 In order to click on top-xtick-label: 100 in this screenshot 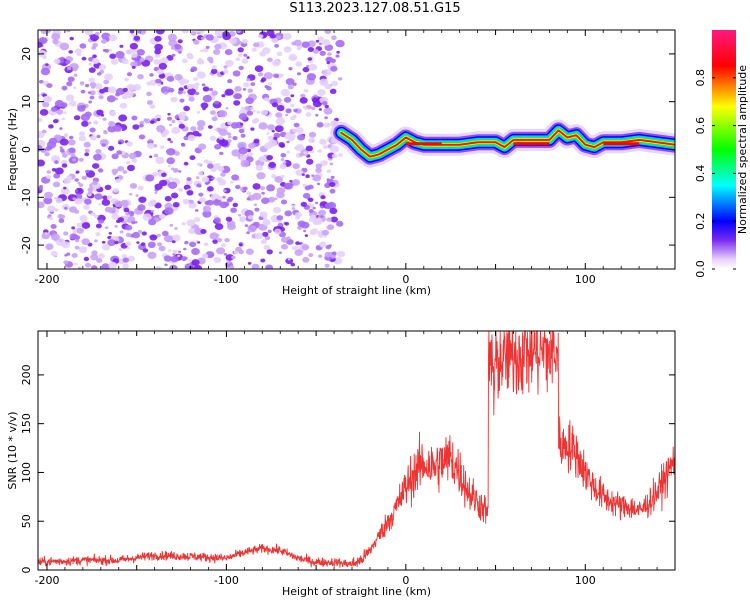, I will do `click(585, 279)`.